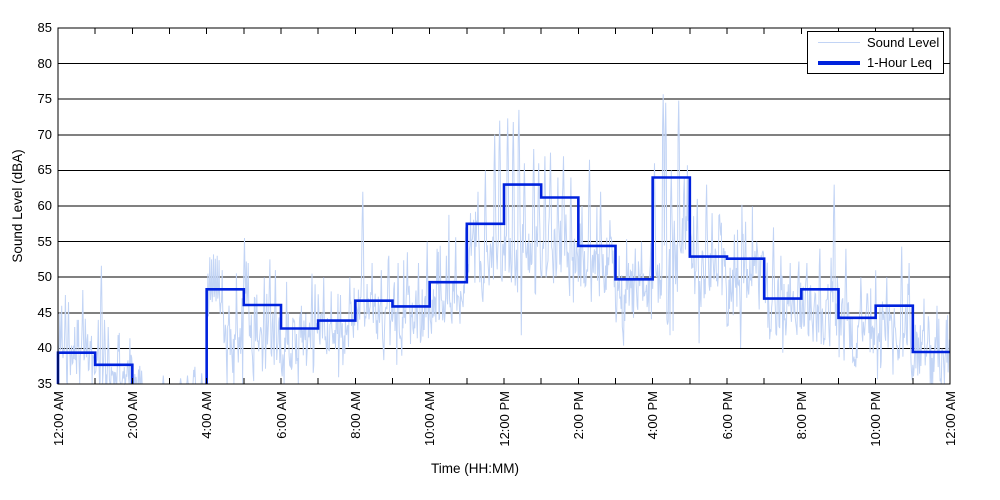 Image resolution: width=1000 pixels, height=500 pixels. I want to click on x-tick-label-4-00-AM: 4:00 AM, so click(207, 415).